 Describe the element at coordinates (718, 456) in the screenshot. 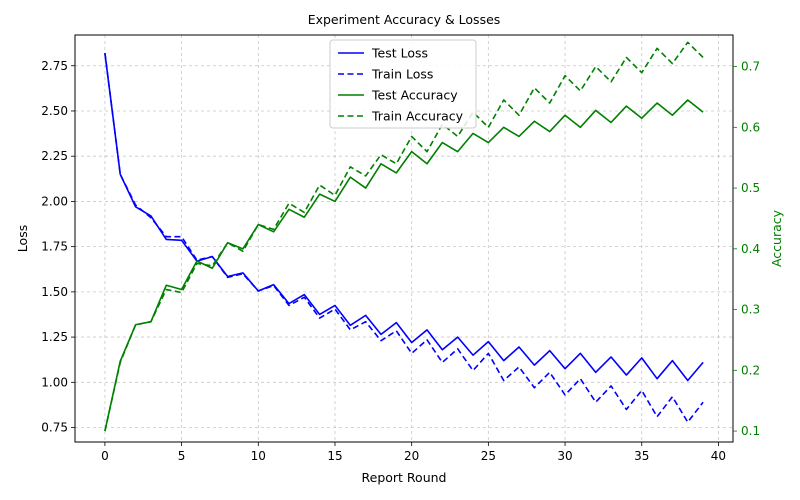

I see `x-tick-label: 40` at that location.